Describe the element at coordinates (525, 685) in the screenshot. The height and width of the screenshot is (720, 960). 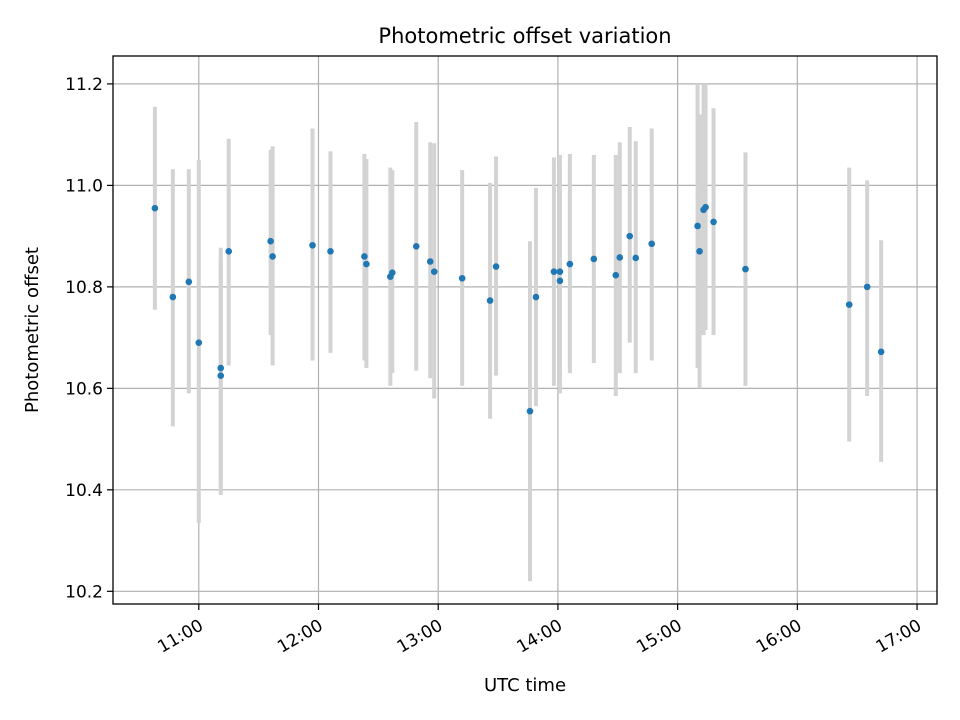
I see `x-axis-label: UTC time` at that location.